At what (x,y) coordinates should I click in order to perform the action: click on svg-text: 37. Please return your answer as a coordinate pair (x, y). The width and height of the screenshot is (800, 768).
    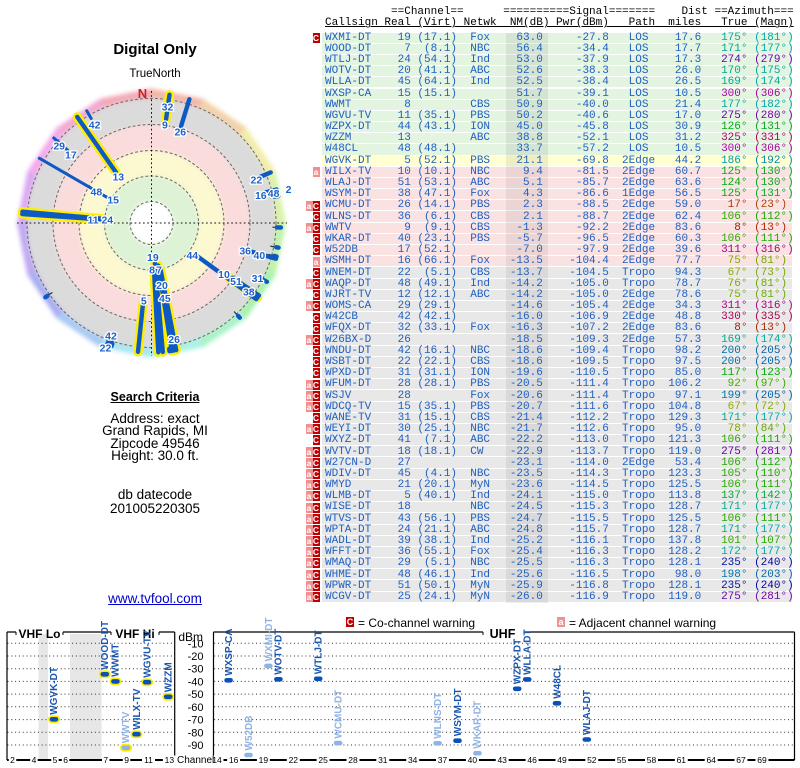
    Looking at the image, I should click on (443, 760).